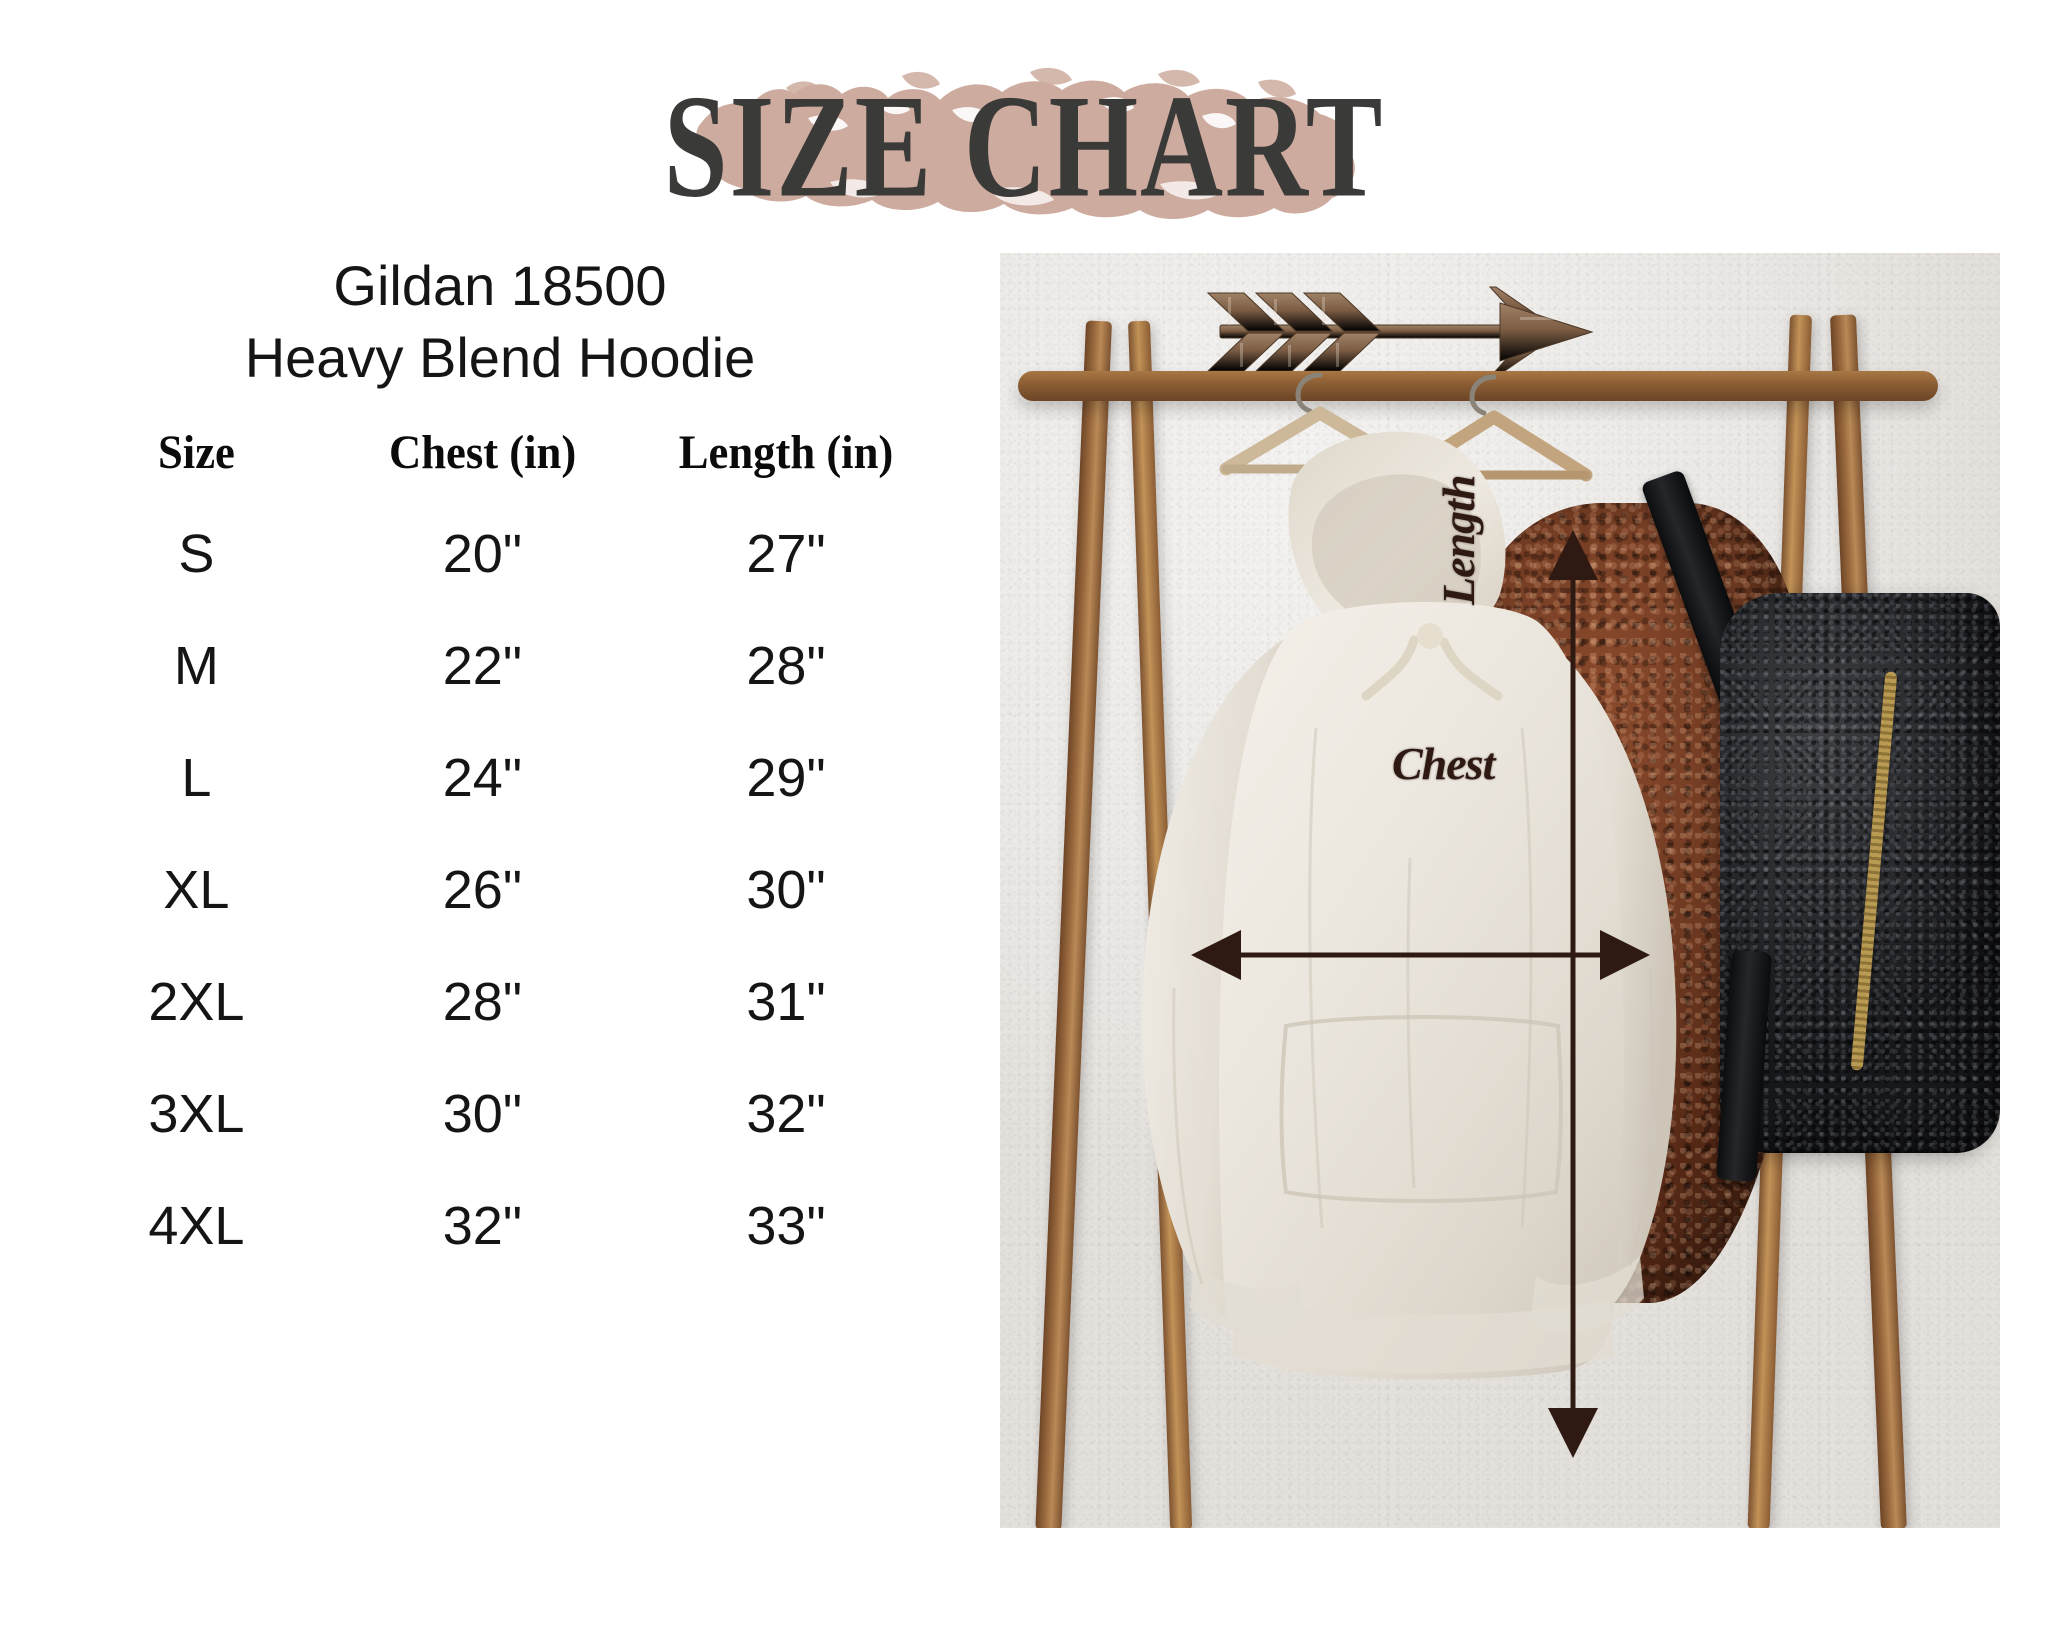 This screenshot has width=2048, height=1638. I want to click on product-style-line: Gildan 18500, so click(500, 285).